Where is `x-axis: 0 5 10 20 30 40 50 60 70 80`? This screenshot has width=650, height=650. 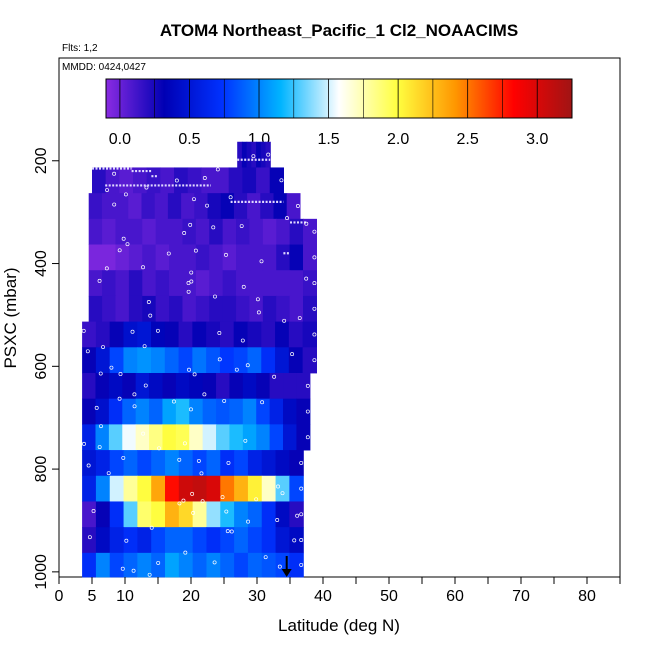
x-axis: 0 5 10 20 30 40 50 60 70 80 is located at coordinates (338, 591).